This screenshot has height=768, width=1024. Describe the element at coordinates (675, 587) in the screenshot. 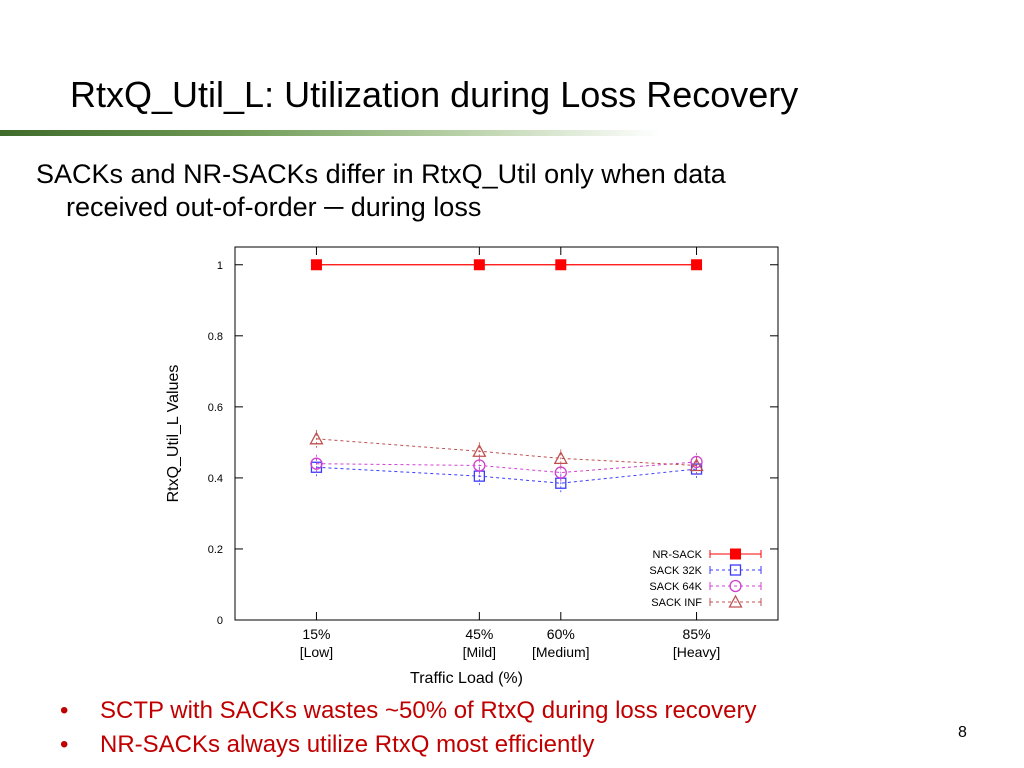

I see `legend-label: SACK 64K` at that location.